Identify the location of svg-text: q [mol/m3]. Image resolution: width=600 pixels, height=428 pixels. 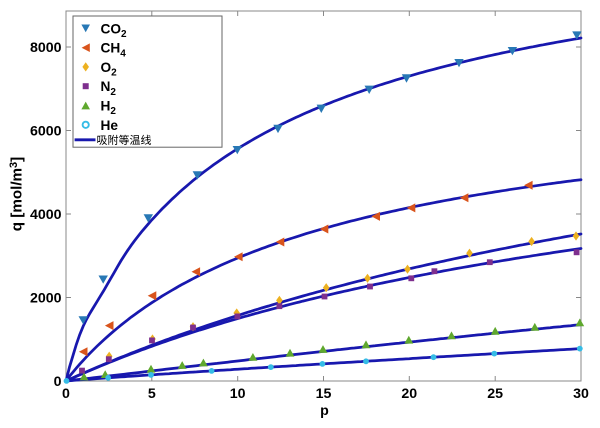
(17, 194).